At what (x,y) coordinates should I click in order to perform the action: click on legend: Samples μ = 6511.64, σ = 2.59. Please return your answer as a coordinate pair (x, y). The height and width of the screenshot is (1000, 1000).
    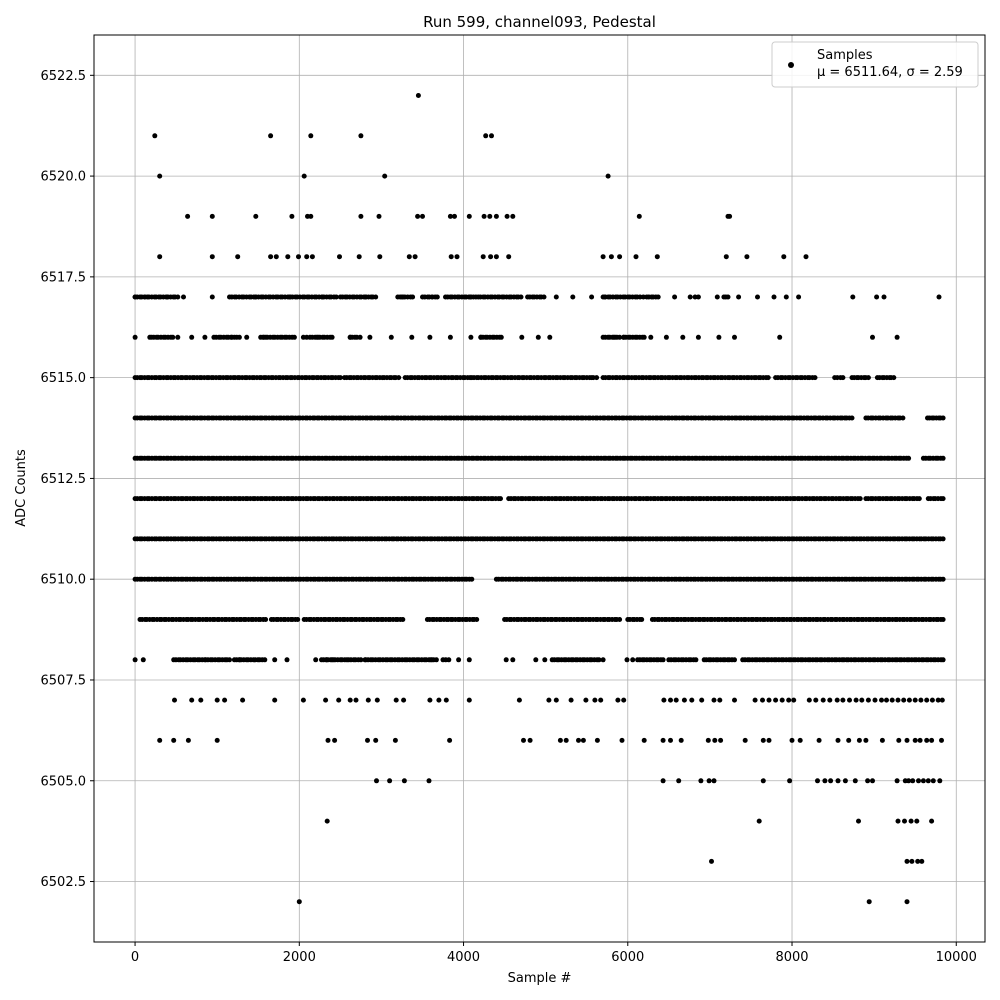
    Looking at the image, I should click on (875, 64).